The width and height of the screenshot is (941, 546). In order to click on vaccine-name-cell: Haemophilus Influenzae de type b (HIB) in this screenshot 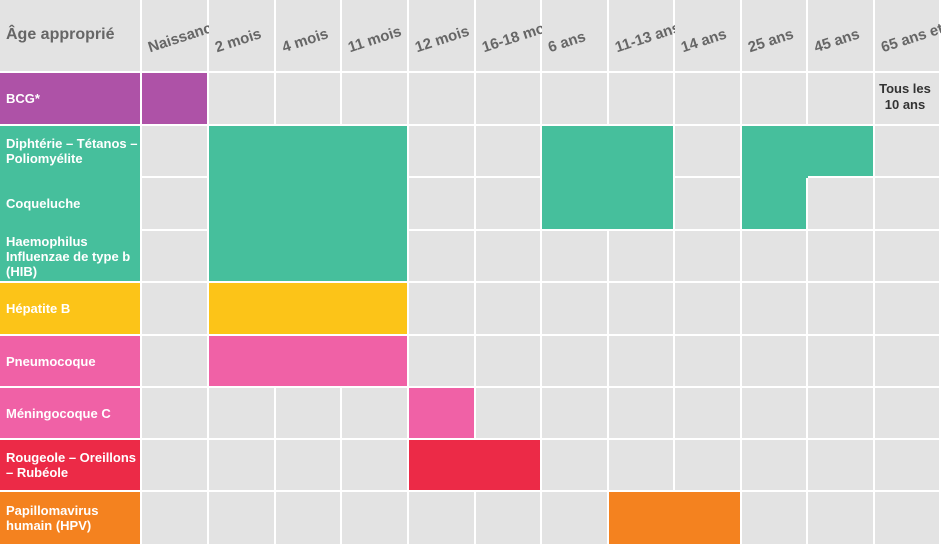, I will do `click(70, 256)`.